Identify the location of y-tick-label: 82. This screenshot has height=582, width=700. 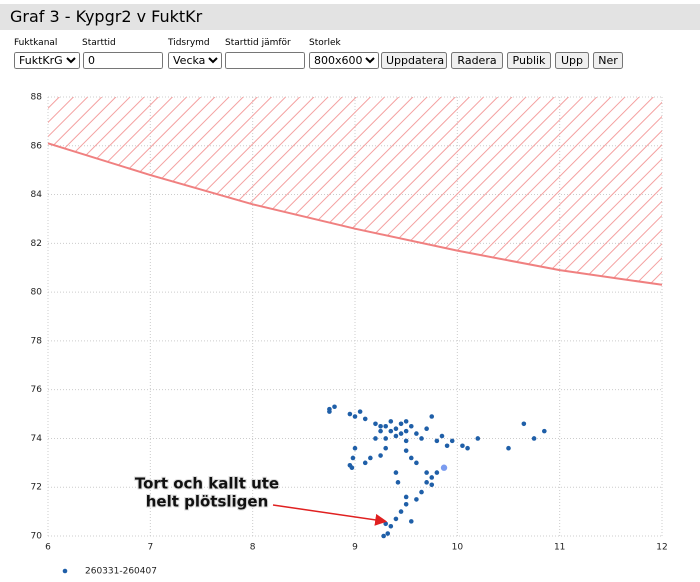
(36, 244).